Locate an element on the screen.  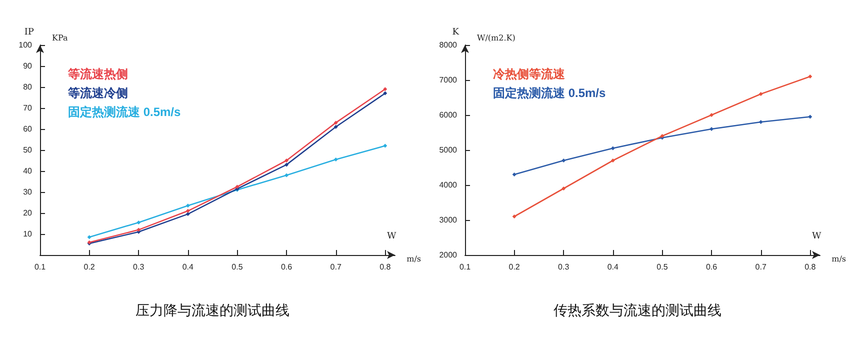
text: 冷热侧等流速 is located at coordinates (529, 74).